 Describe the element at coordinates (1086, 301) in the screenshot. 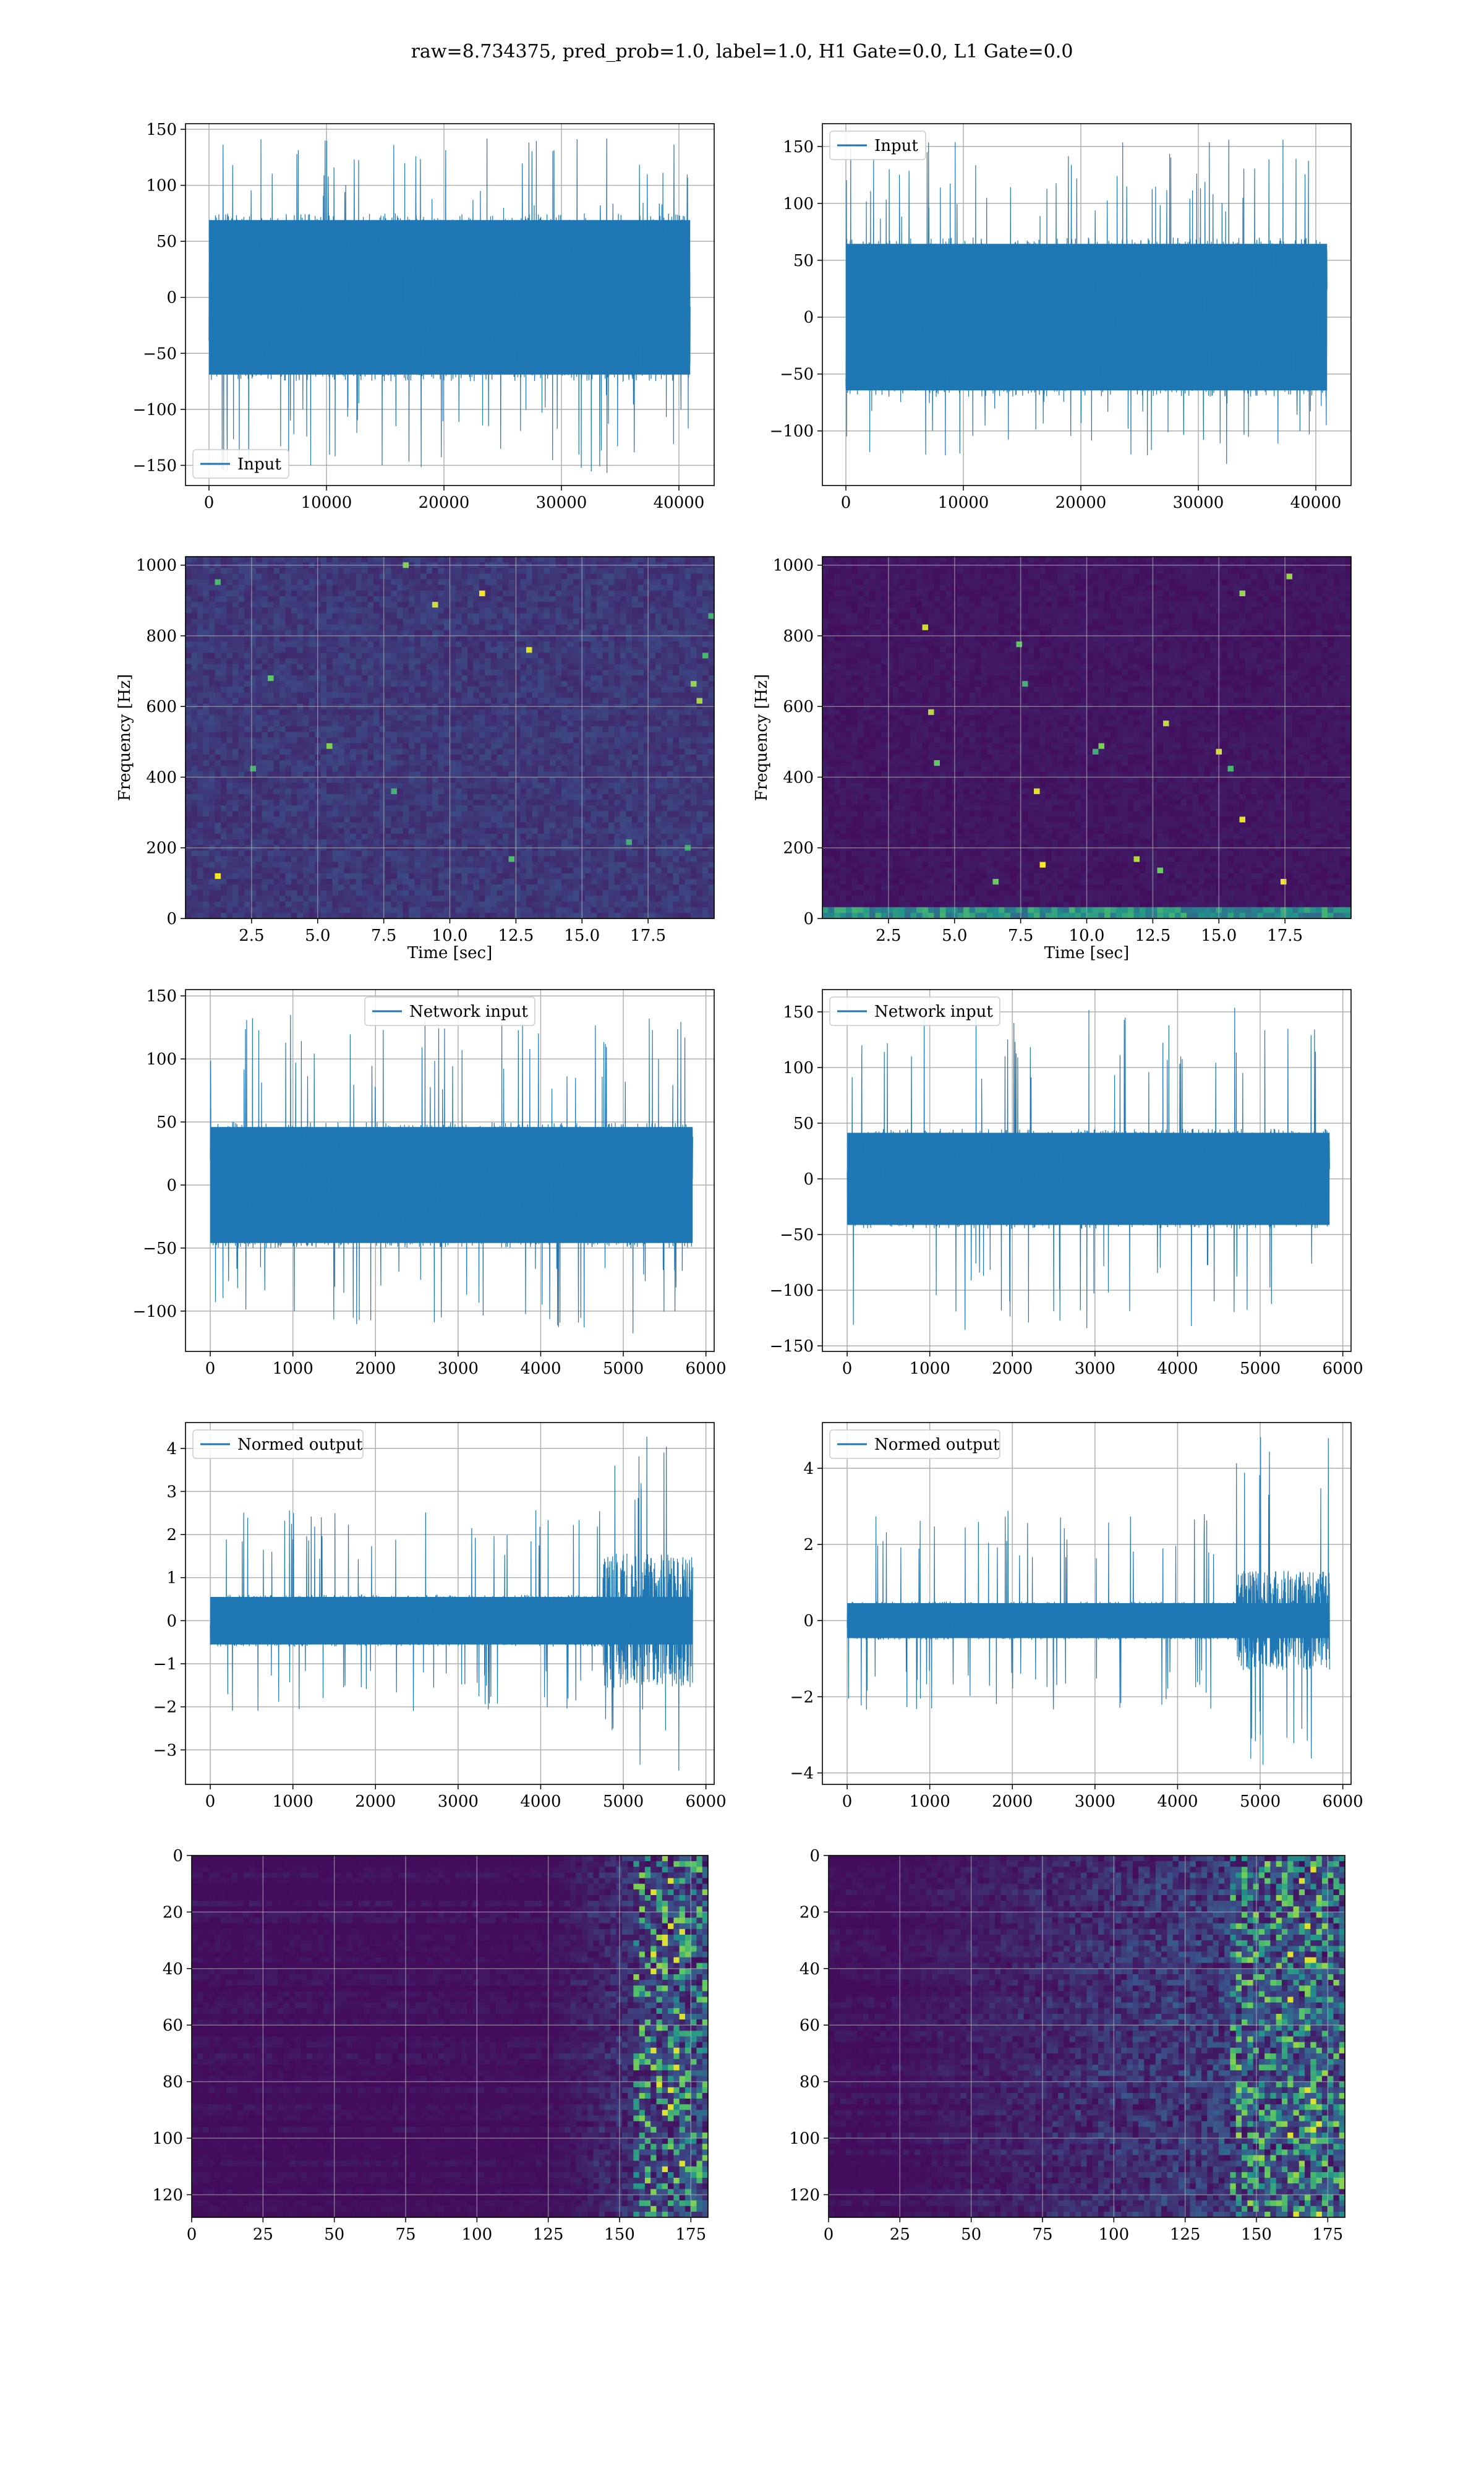

I see `l1-input-data` at that location.